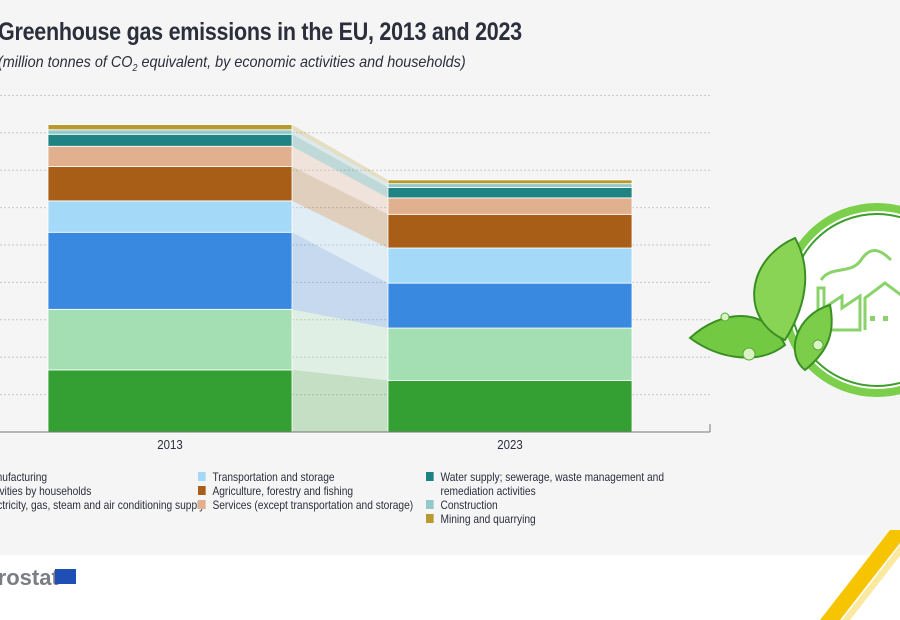 Image resolution: width=900 pixels, height=620 pixels. What do you see at coordinates (102, 477) in the screenshot?
I see `legend-item: Manufacturing` at bounding box center [102, 477].